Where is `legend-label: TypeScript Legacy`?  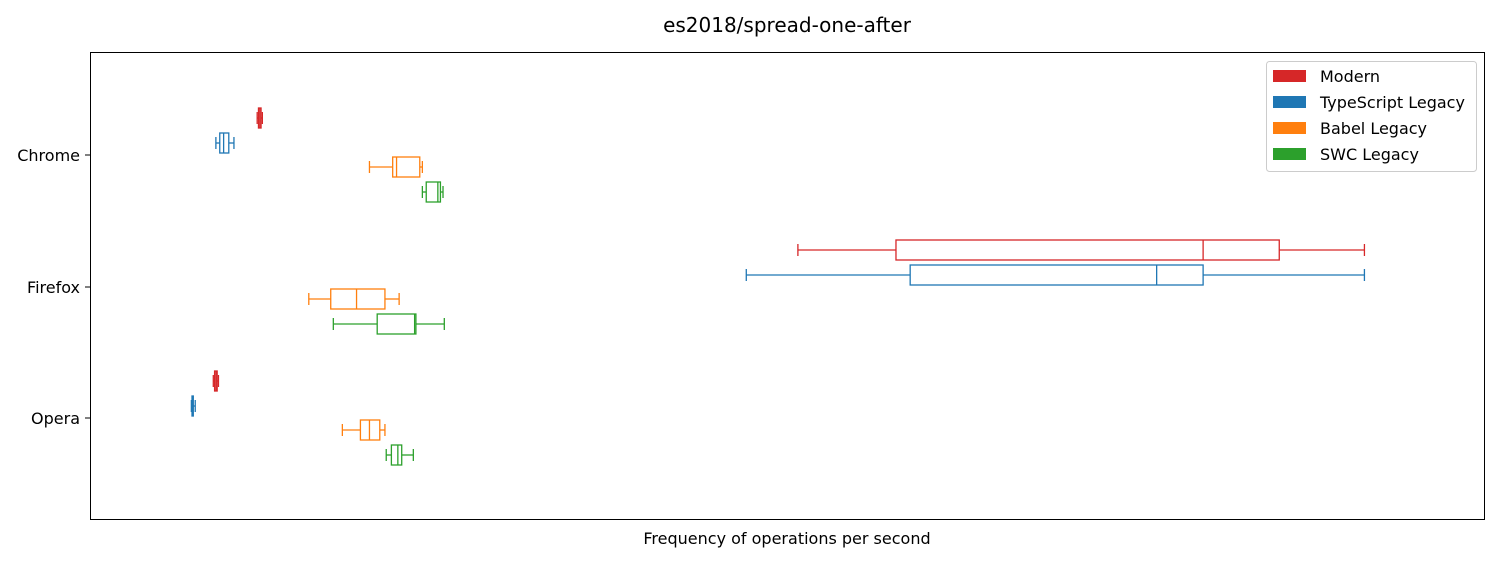
legend-label: TypeScript Legacy is located at coordinates (1392, 102).